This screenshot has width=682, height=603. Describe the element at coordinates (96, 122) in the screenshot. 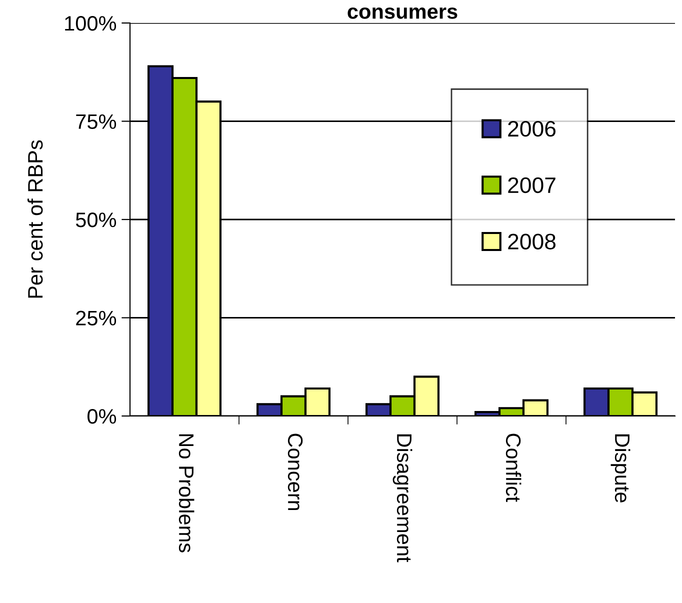

I see `y-tick-label: 75%` at that location.